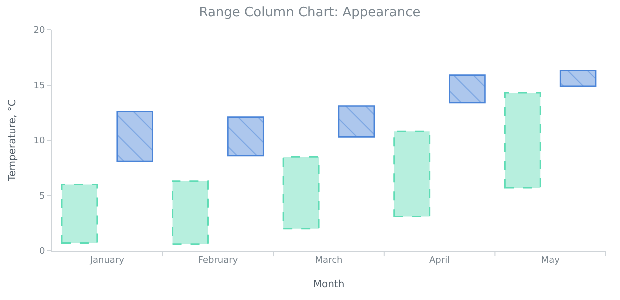  I want to click on x-tick-label: January, so click(107, 261).